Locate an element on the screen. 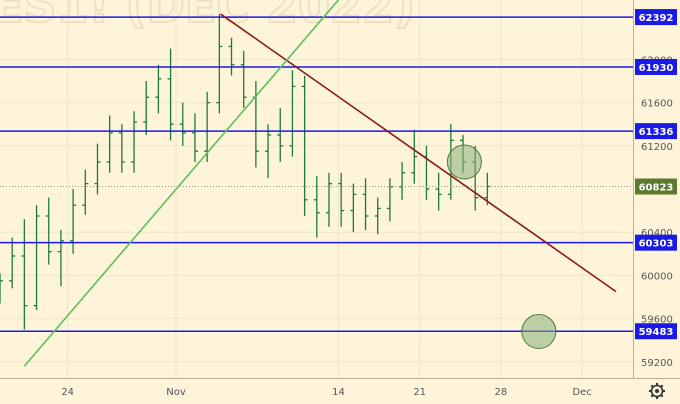 Image resolution: width=680 pixels, height=404 pixels. x-tick-label: Nov is located at coordinates (176, 392).